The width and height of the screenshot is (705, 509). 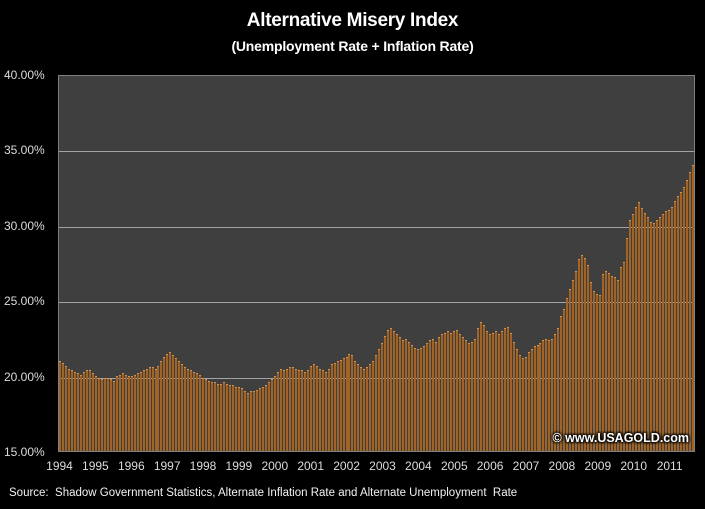 I want to click on chart-title: Alternative Misery Index, so click(x=352, y=20).